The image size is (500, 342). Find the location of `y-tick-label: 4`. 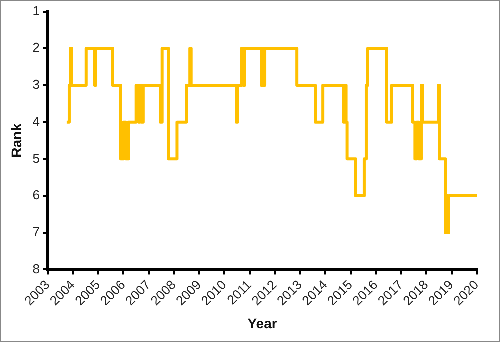

y-tick-label: 4 is located at coordinates (36, 121).